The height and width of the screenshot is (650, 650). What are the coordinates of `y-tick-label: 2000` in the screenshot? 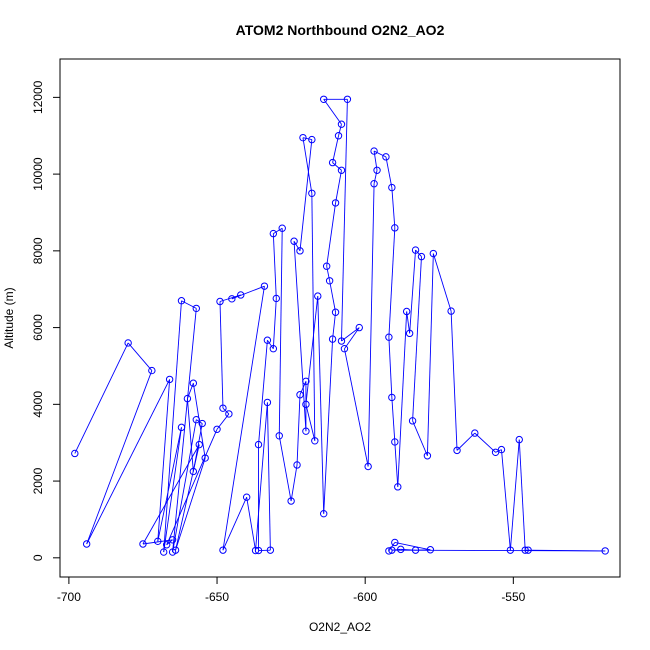 It's located at (38, 480).